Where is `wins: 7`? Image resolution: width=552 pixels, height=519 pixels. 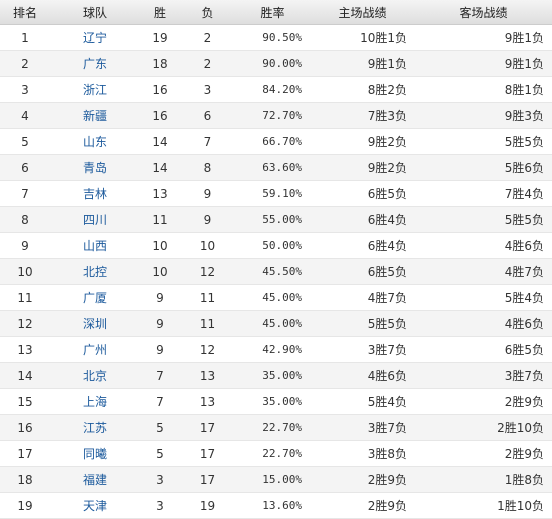 wins: 7 is located at coordinates (160, 401).